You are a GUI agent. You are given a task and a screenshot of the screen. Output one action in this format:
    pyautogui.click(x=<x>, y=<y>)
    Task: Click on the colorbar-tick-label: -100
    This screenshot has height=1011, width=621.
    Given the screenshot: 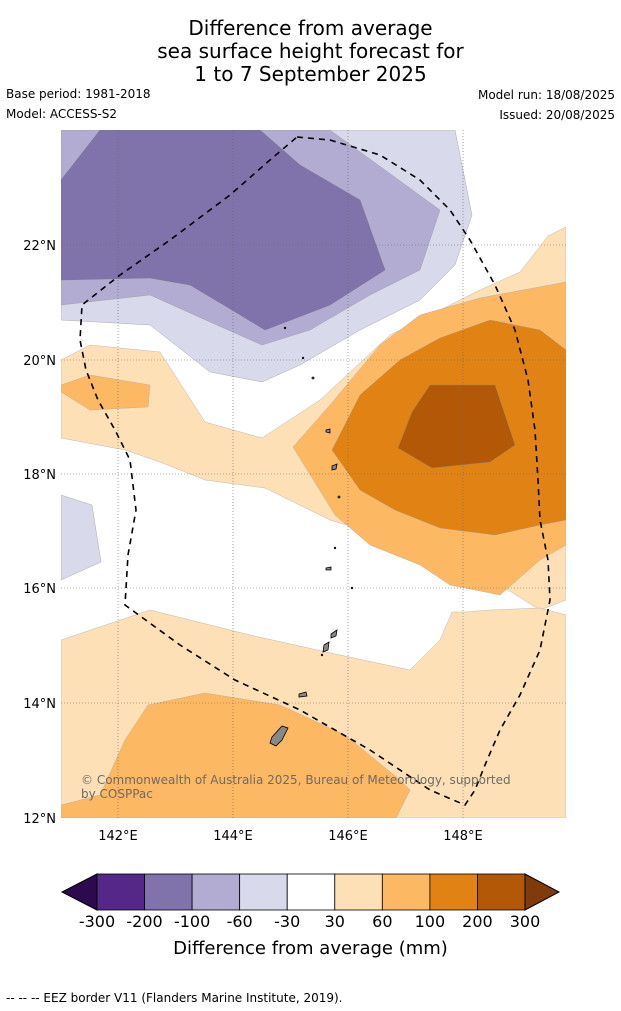 What is the action you would take?
    pyautogui.click(x=192, y=921)
    